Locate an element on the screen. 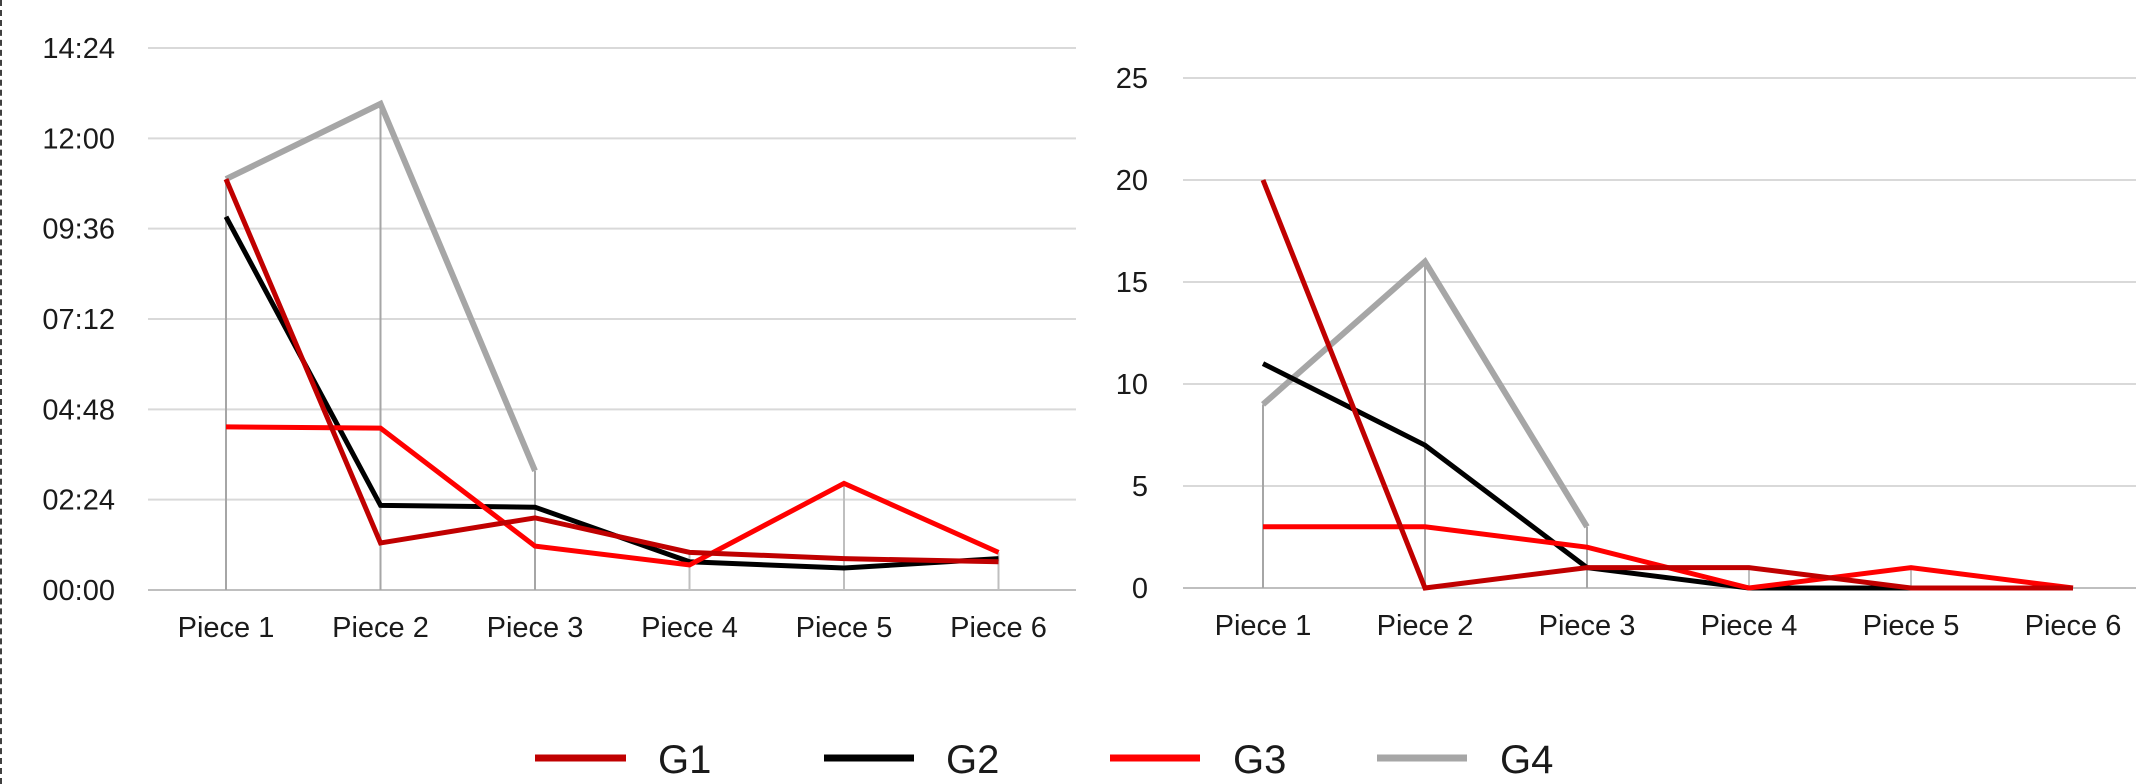 The height and width of the screenshot is (784, 2136). y-tick-label: 0 is located at coordinates (1140, 589).